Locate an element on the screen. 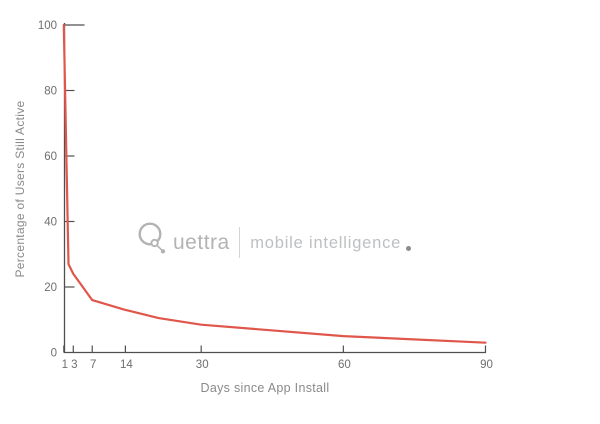 The height and width of the screenshot is (424, 600). y-axis-title: Percentage of Users Still Active is located at coordinates (20, 189).